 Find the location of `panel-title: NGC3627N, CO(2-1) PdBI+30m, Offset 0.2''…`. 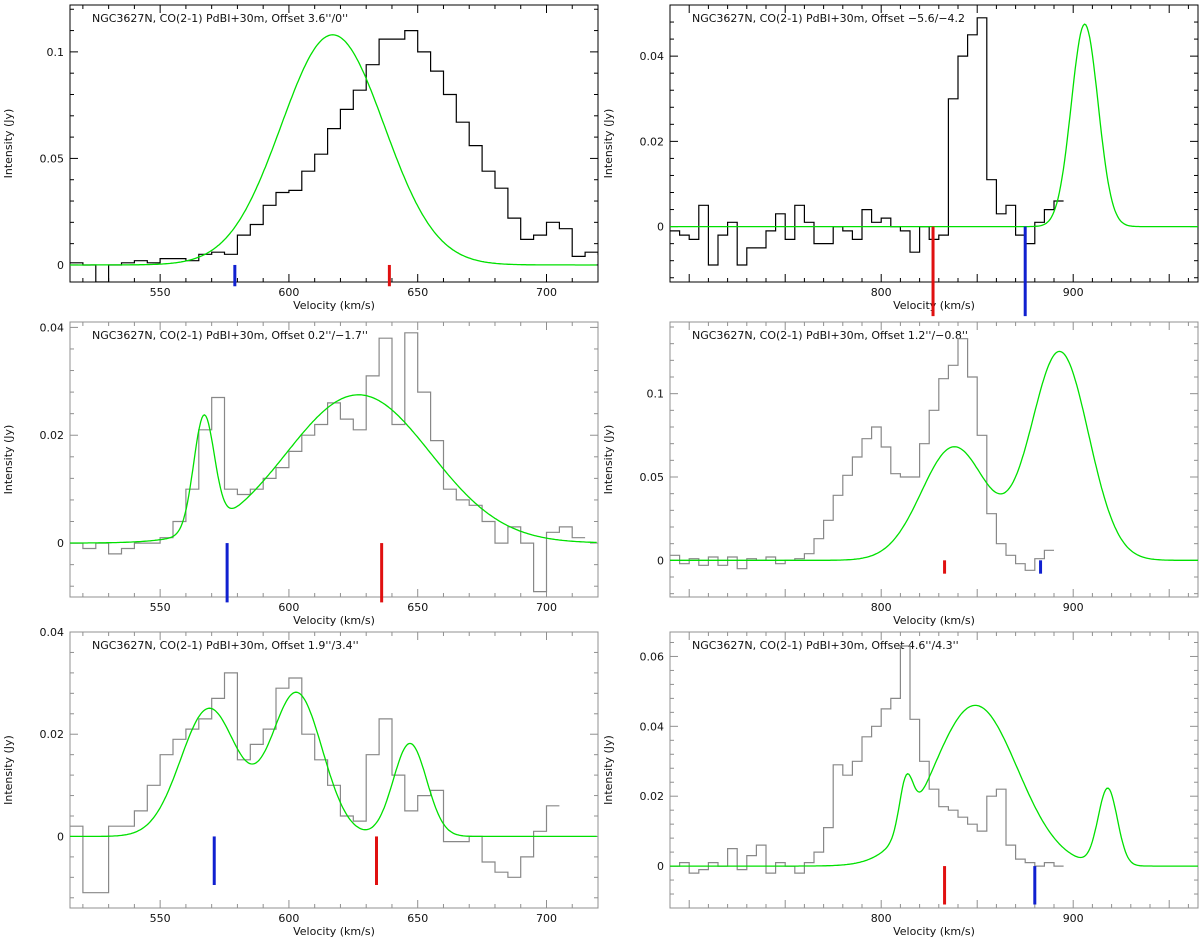

panel-title: NGC3627N, CO(2-1) PdBI+30m, Offset 0.2''… is located at coordinates (230, 335).